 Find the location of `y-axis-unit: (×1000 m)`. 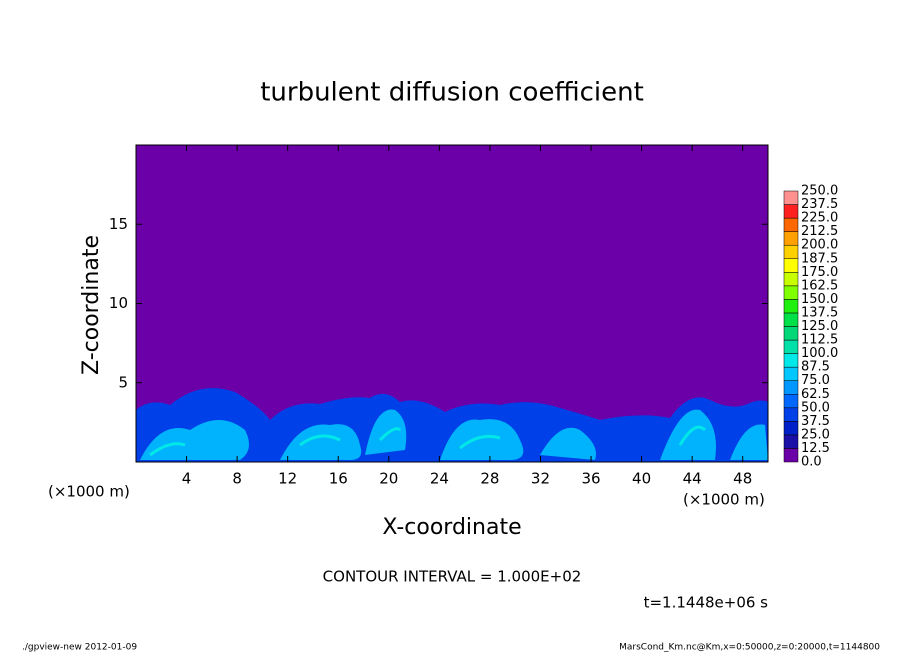

y-axis-unit: (×1000 m) is located at coordinates (89, 492).